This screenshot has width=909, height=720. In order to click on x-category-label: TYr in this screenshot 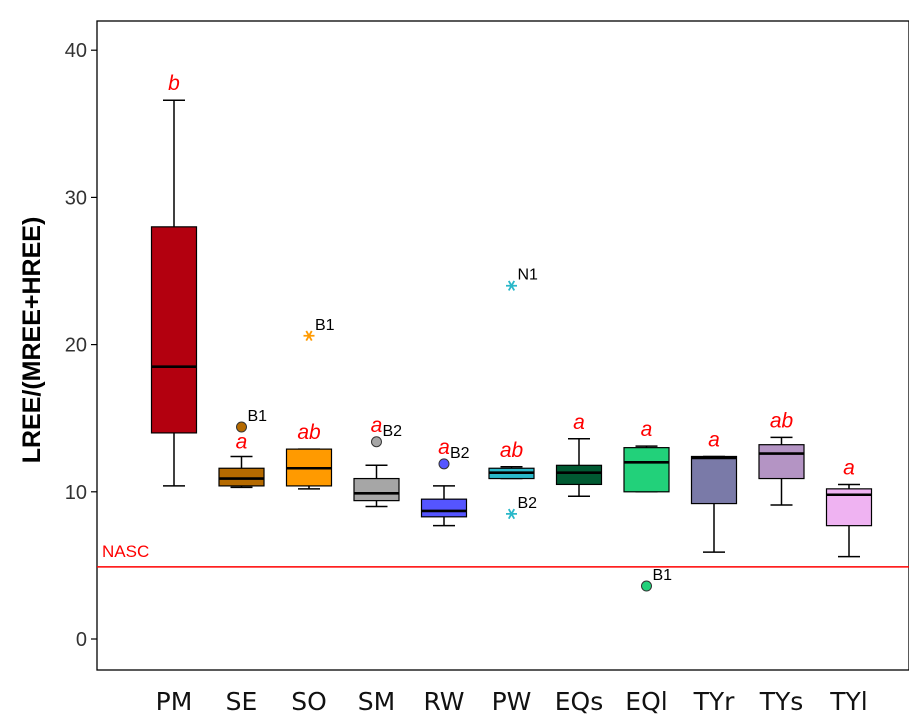, I will do `click(714, 701)`.